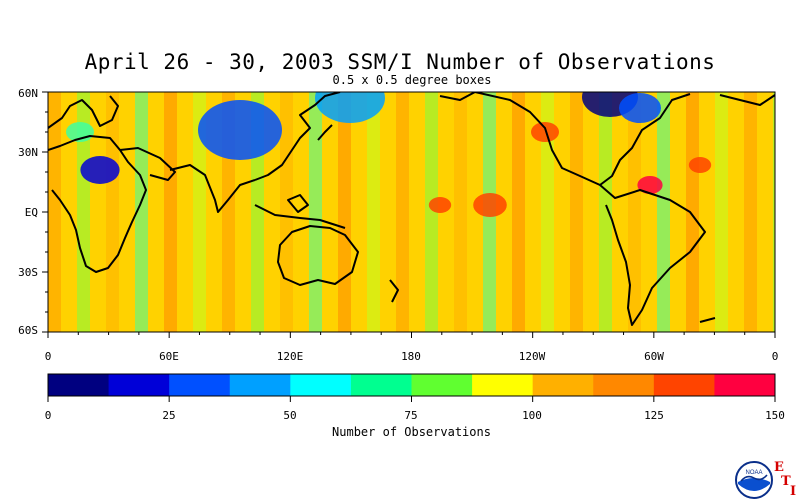 The width and height of the screenshot is (800, 500). What do you see at coordinates (654, 415) in the screenshot?
I see `colorbar-label-125: 125` at bounding box center [654, 415].